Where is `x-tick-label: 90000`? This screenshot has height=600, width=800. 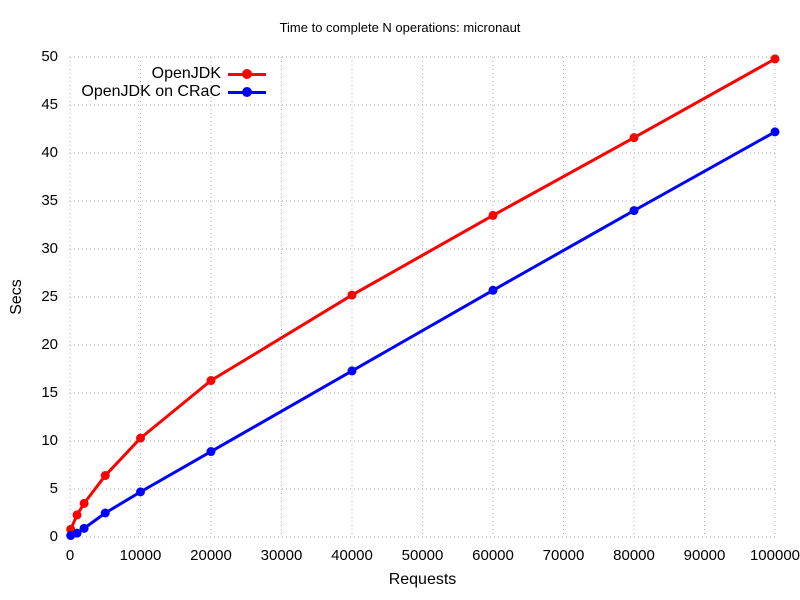 x-tick-label: 90000 is located at coordinates (704, 555).